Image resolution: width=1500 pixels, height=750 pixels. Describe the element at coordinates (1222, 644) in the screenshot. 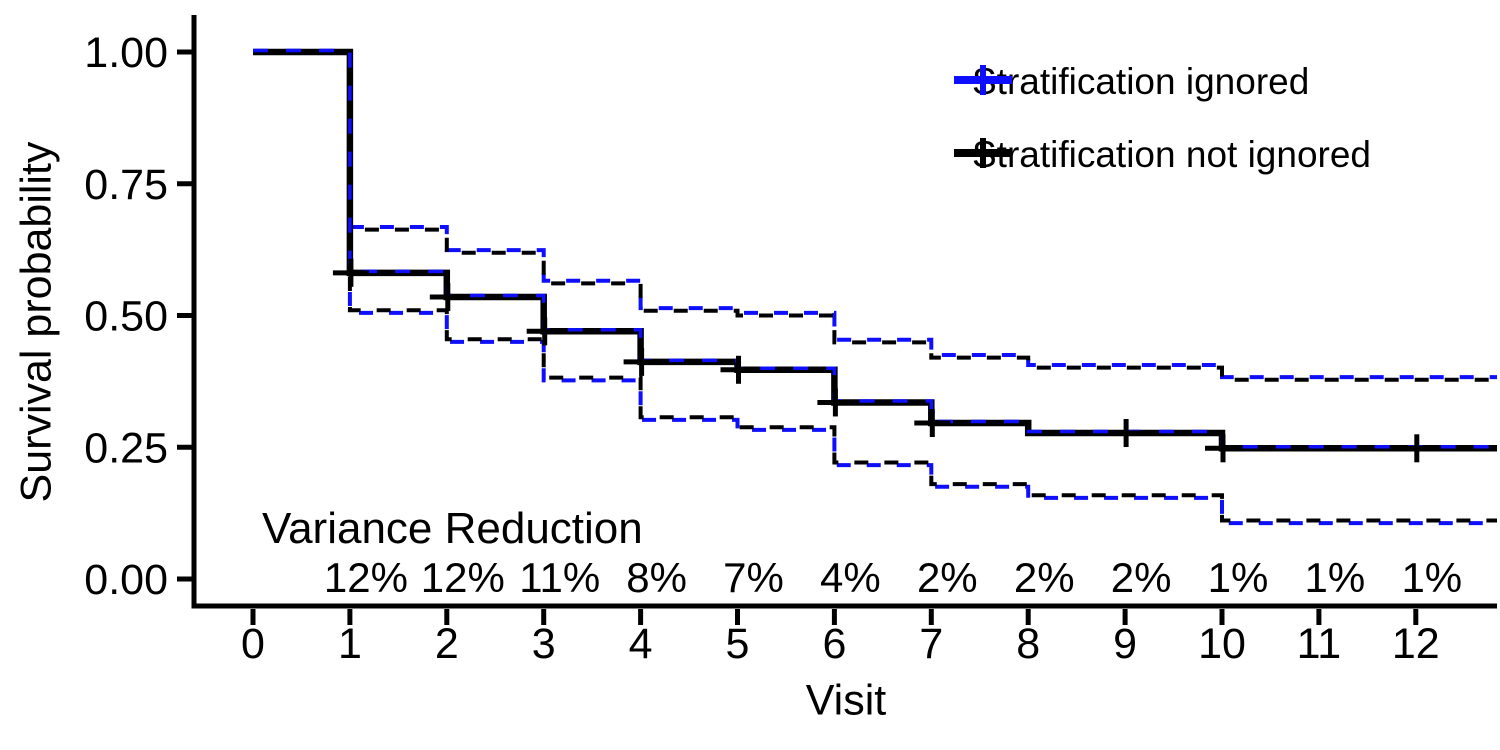

I see `x-tick-label: 10` at that location.